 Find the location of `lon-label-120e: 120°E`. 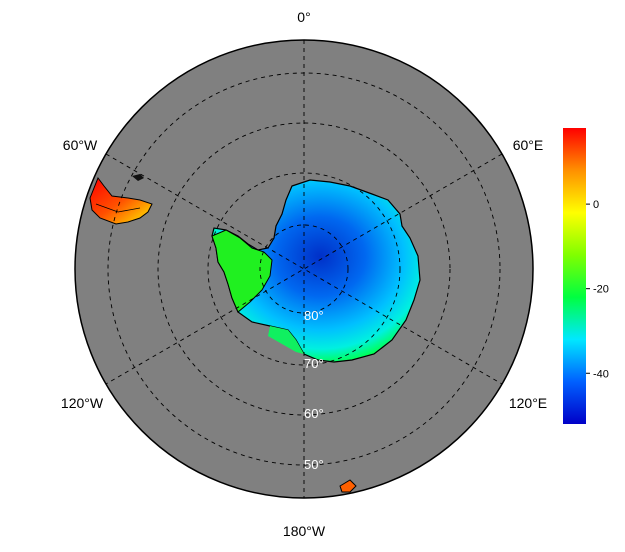

lon-label-120e: 120°E is located at coordinates (528, 403).